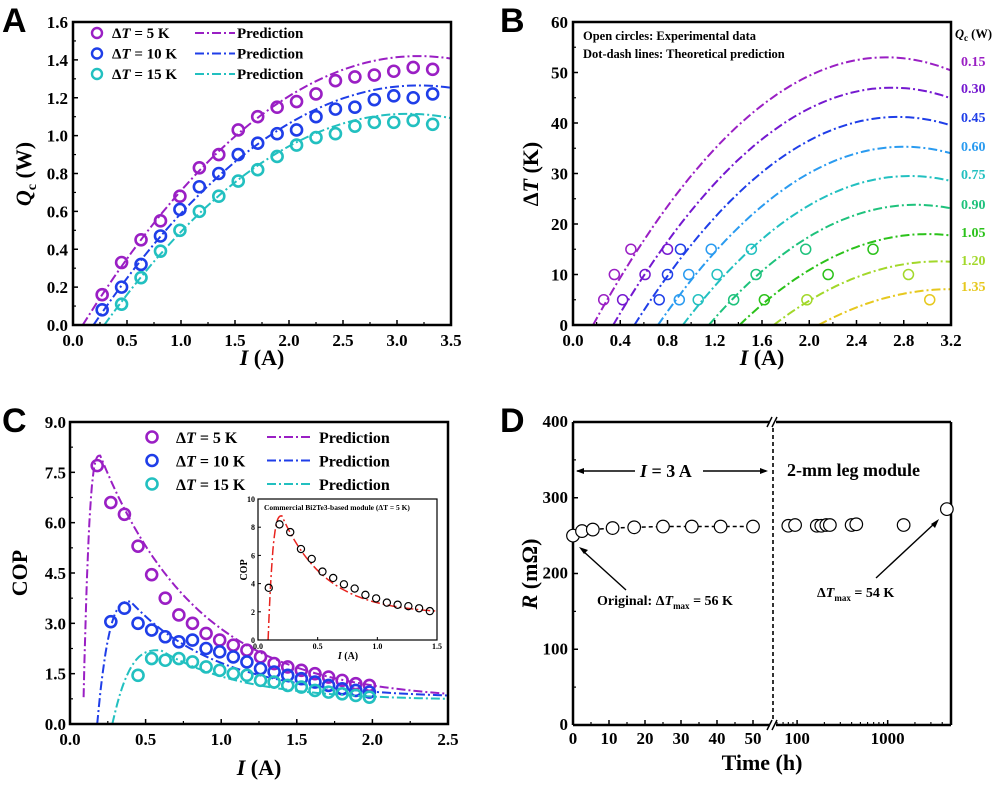 The image size is (1000, 786). What do you see at coordinates (512, 21) in the screenshot?
I see `panel-label-b: B` at bounding box center [512, 21].